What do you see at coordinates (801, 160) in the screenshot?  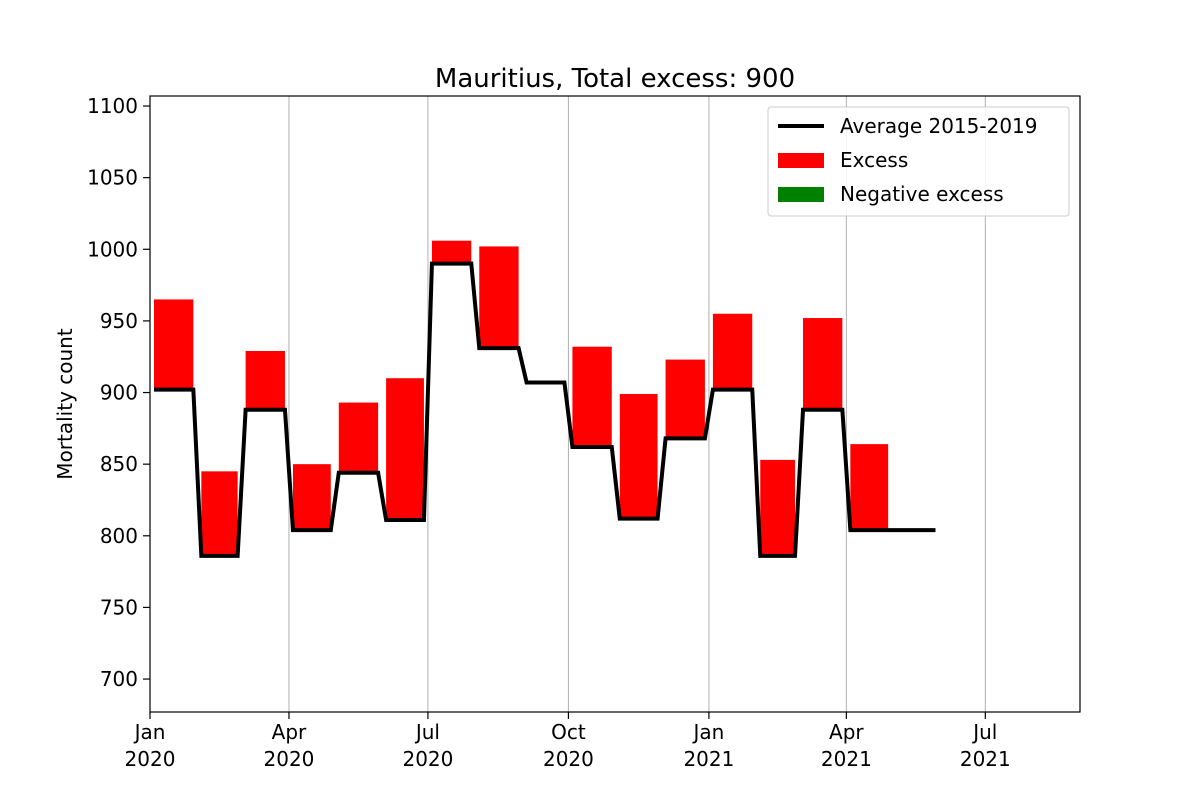 I see `legend-swatch-excess` at bounding box center [801, 160].